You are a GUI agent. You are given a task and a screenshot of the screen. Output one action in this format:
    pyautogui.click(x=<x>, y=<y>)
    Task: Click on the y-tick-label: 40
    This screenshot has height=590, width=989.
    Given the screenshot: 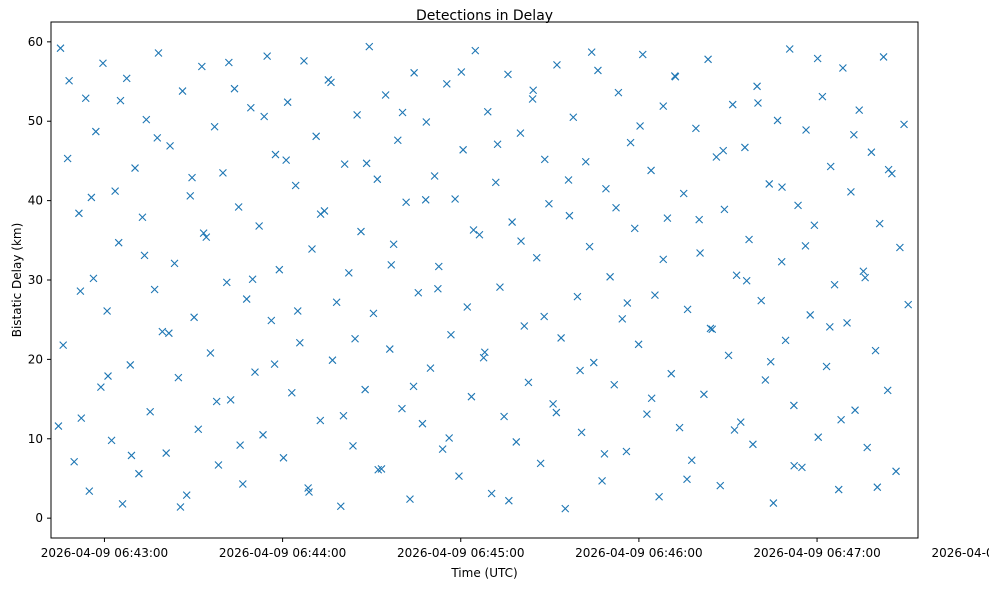 What is the action you would take?
    pyautogui.click(x=35, y=201)
    